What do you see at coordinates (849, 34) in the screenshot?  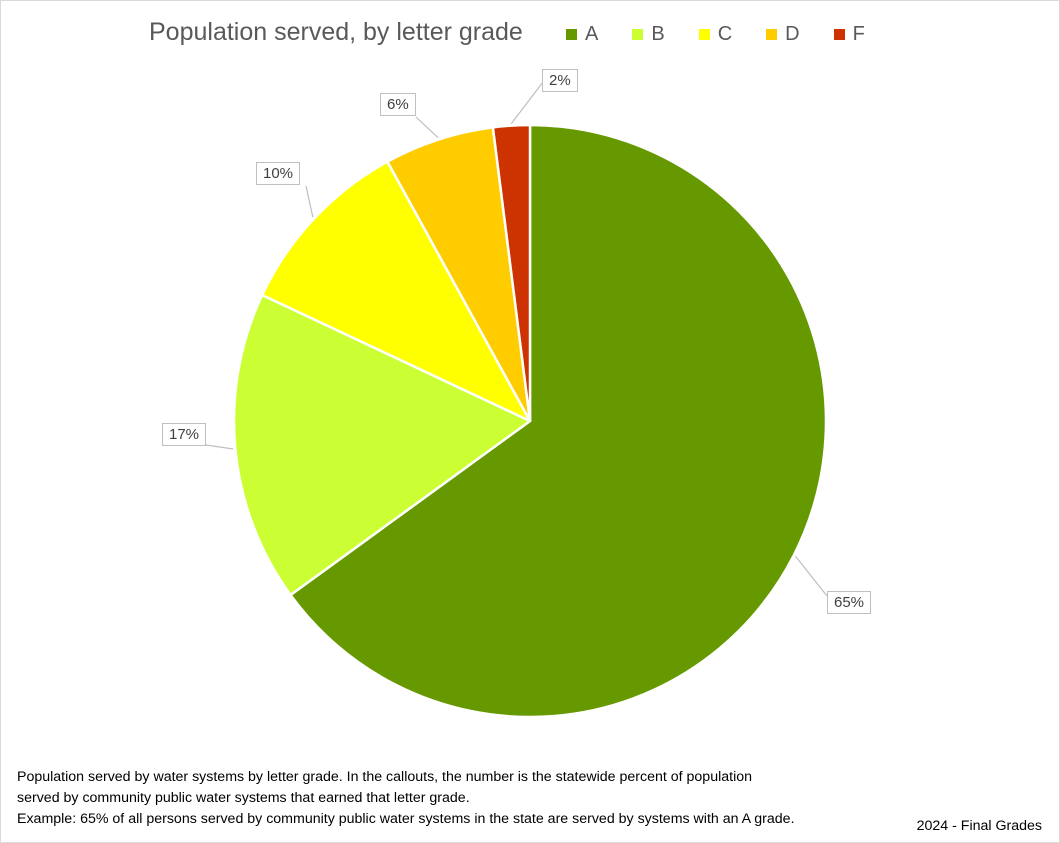 I see `legend-item-f: F` at bounding box center [849, 34].